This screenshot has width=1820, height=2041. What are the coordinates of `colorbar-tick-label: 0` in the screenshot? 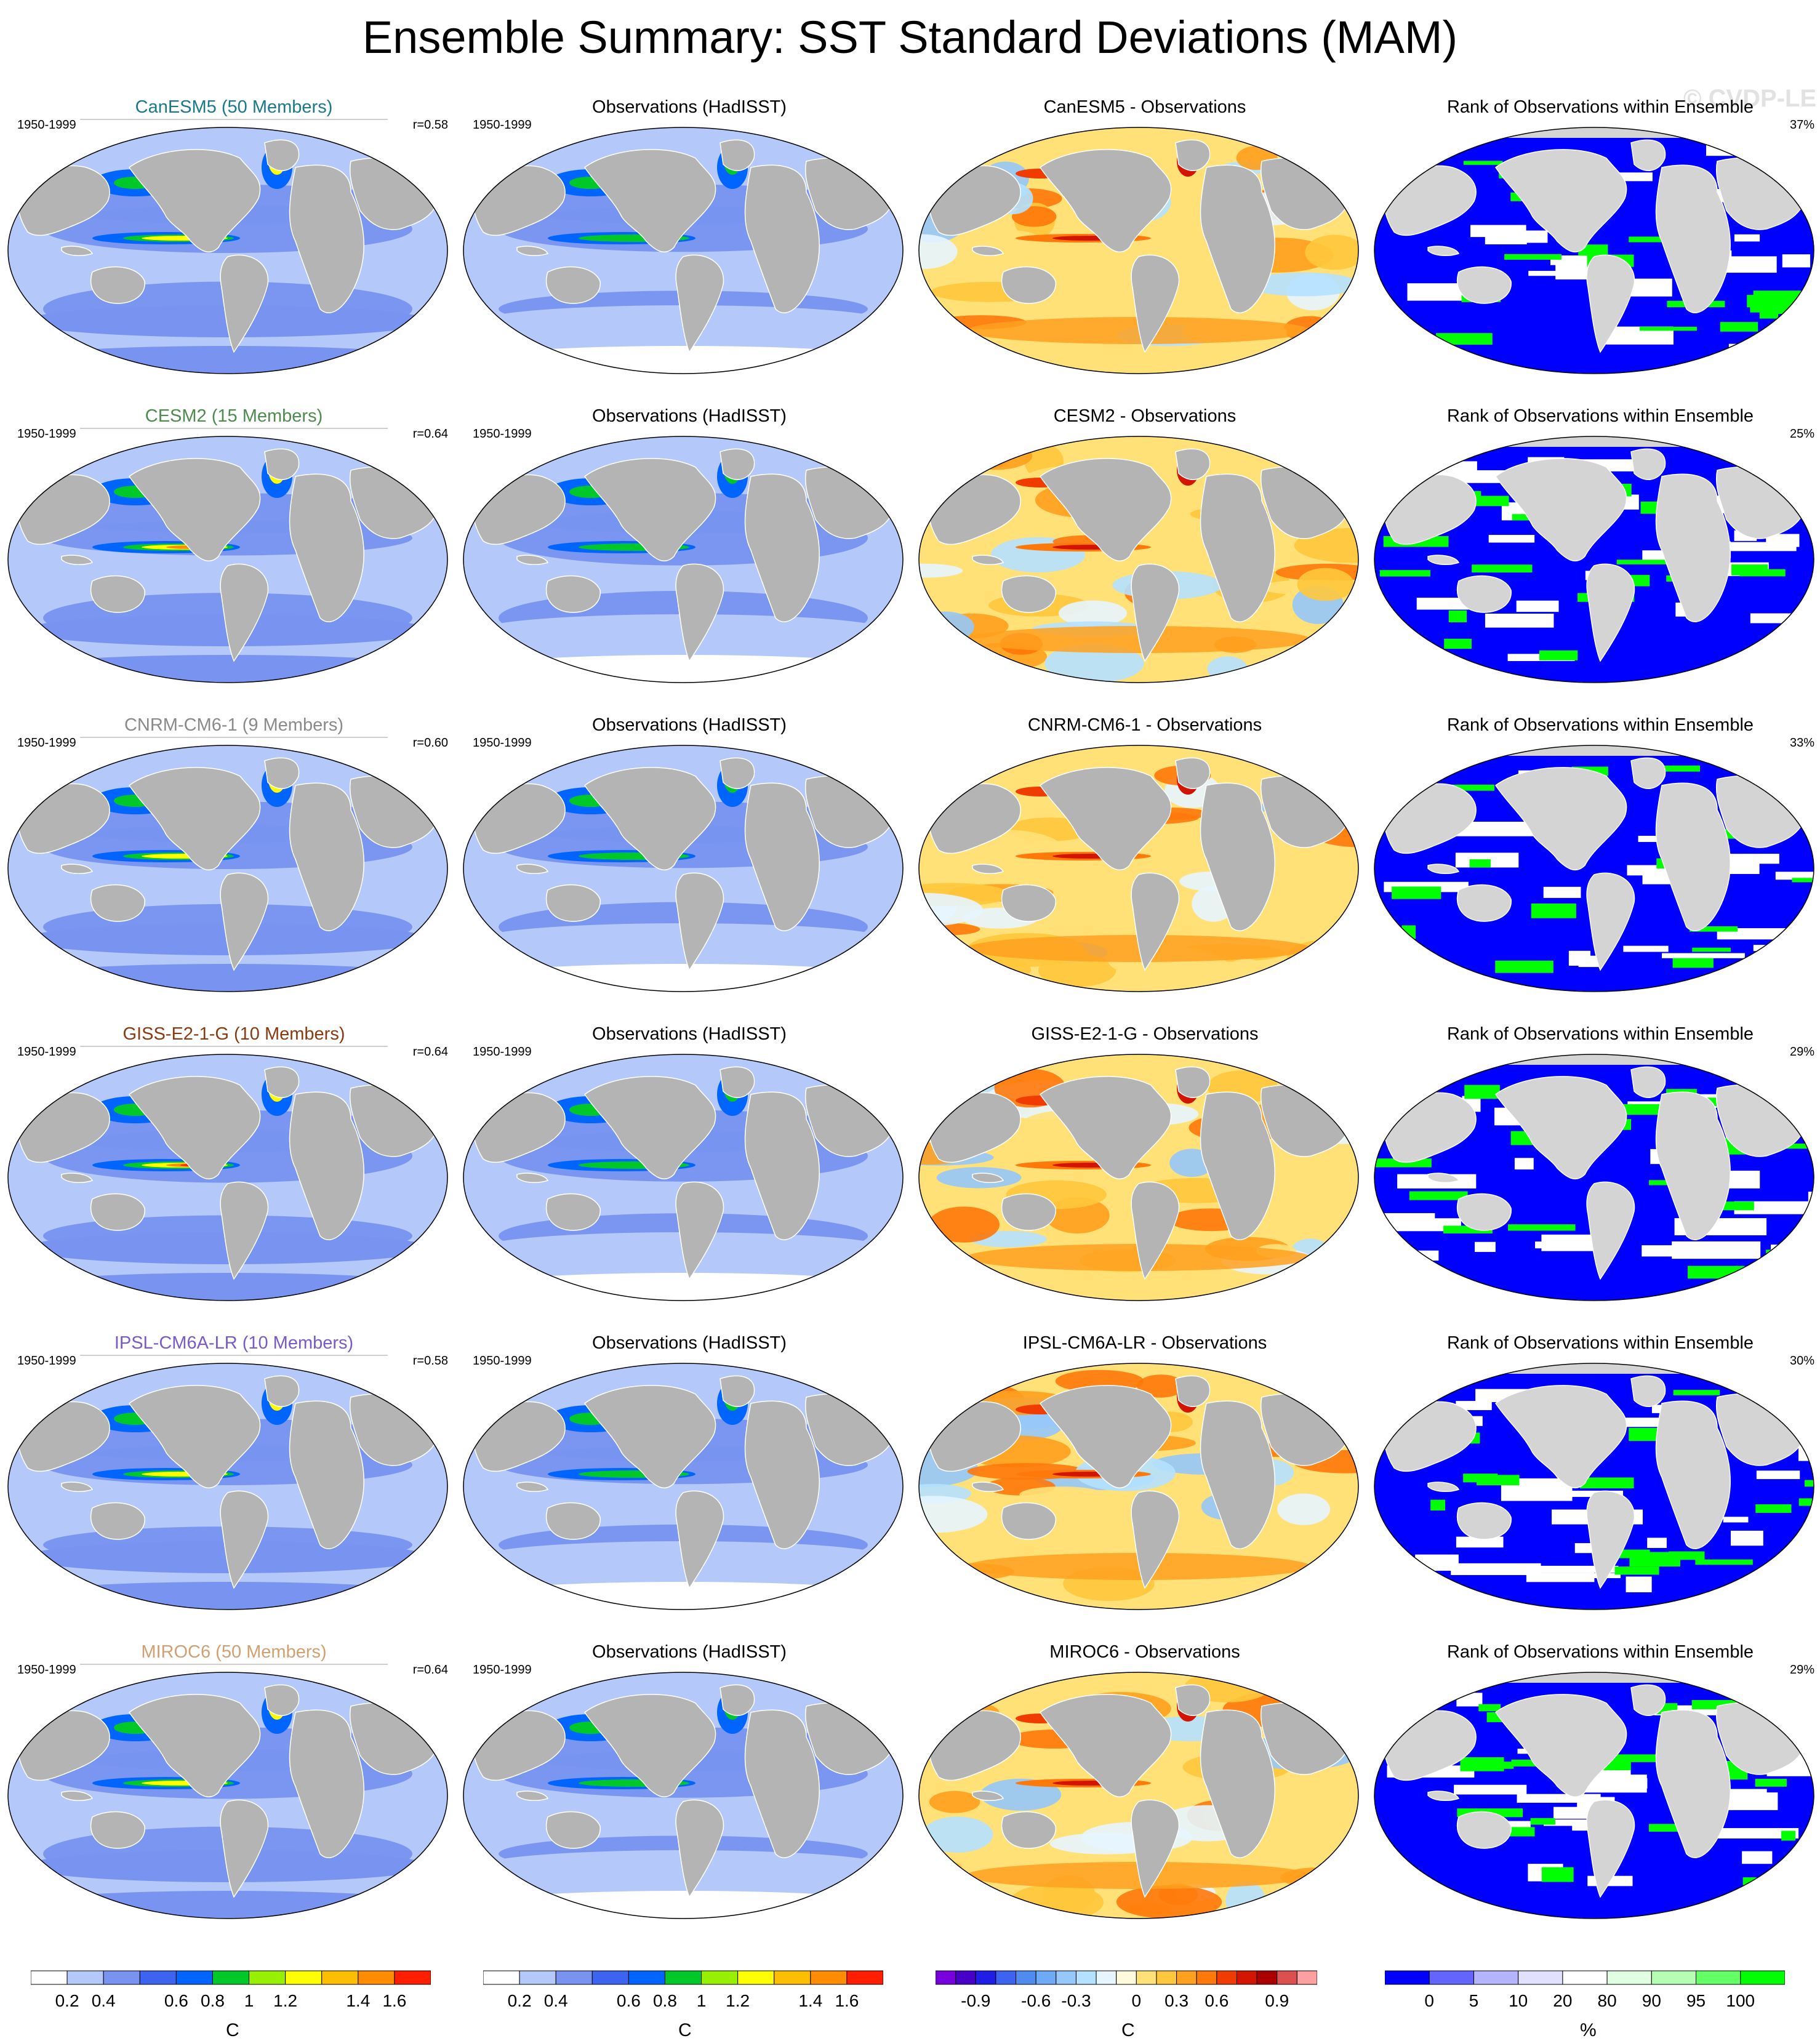 It's located at (1429, 2000).